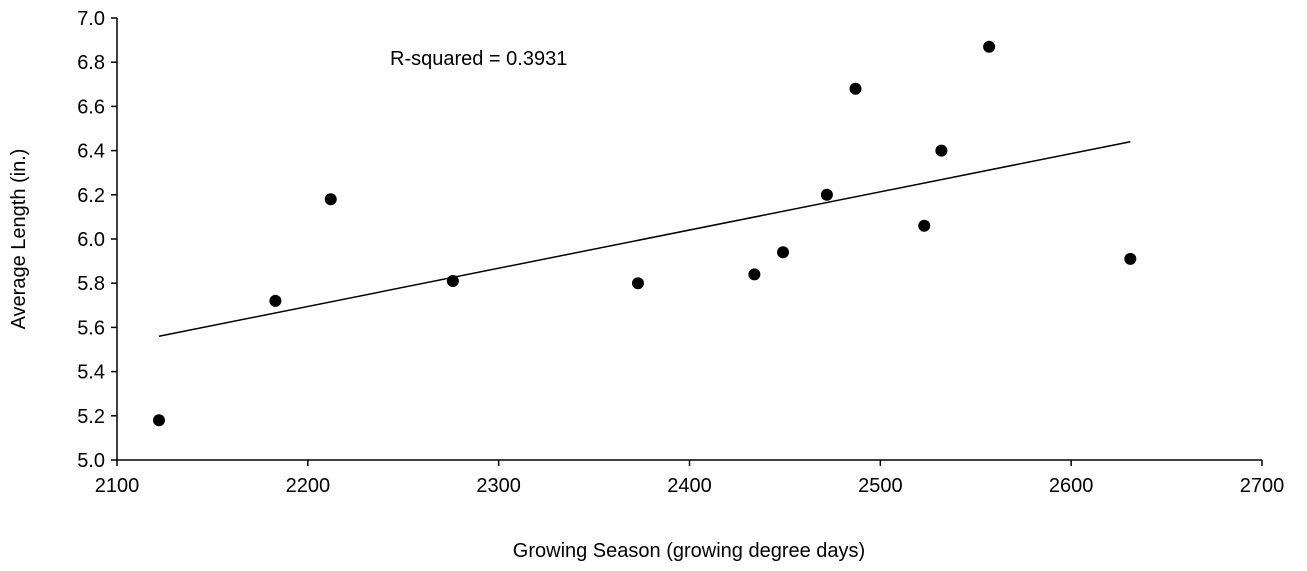 The image size is (1307, 571). Describe the element at coordinates (478, 59) in the screenshot. I see `r-squared-annotation: R-squared = 0.3931` at that location.